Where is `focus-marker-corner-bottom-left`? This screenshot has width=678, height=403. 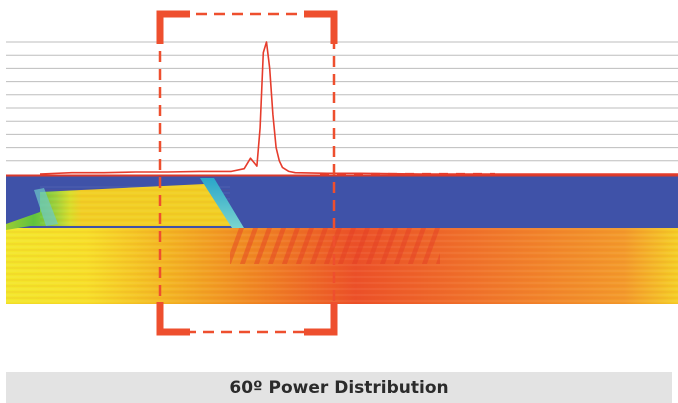
focus-marker-corner-bottom-left is located at coordinates (173, 319).